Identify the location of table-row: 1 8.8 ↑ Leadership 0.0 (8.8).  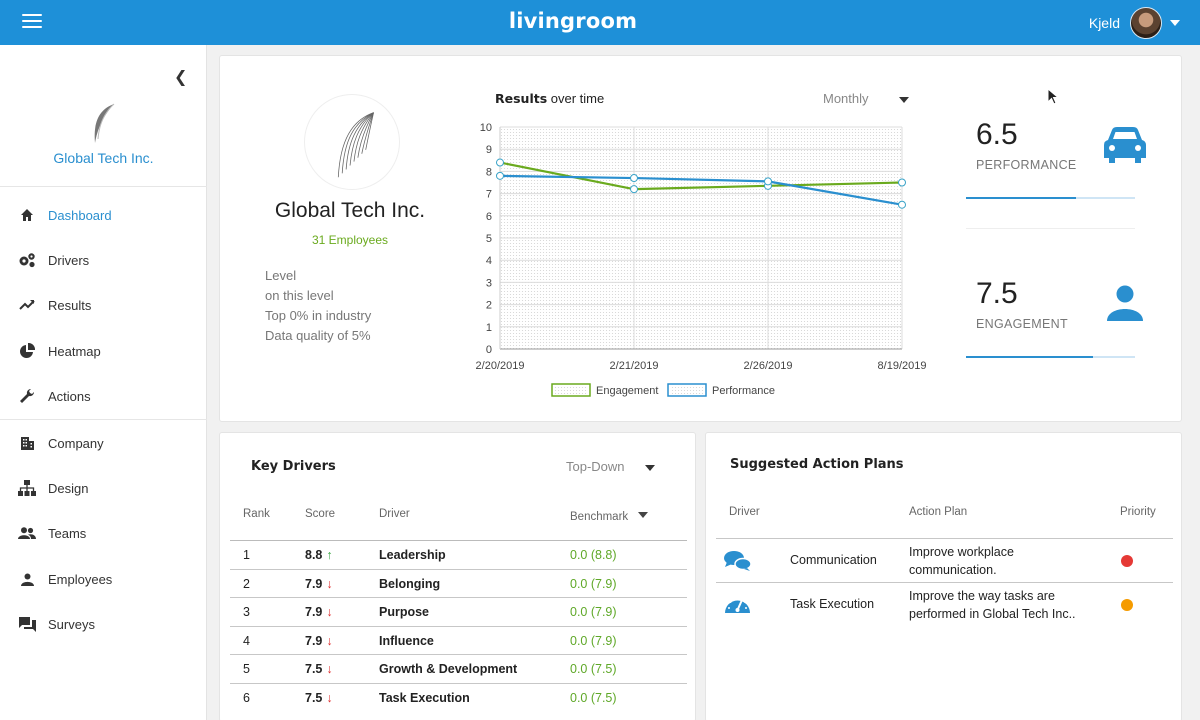
(458, 554).